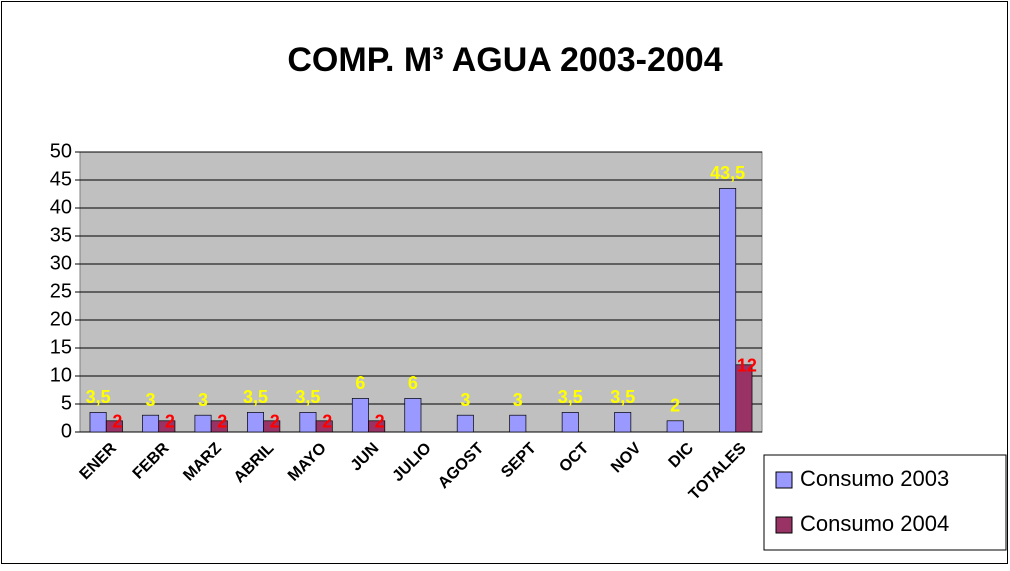  What do you see at coordinates (61, 151) in the screenshot?
I see `y-tick-label: 50` at bounding box center [61, 151].